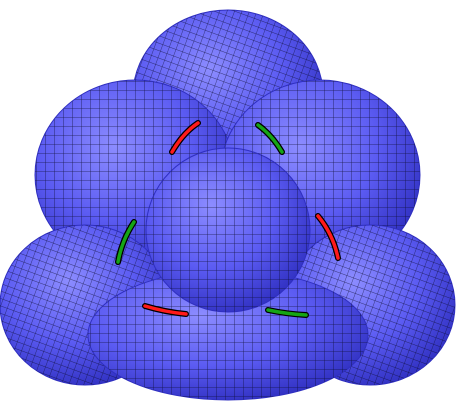 The image size is (456, 408). I want to click on green-arc-bottom-right, so click(287, 312).